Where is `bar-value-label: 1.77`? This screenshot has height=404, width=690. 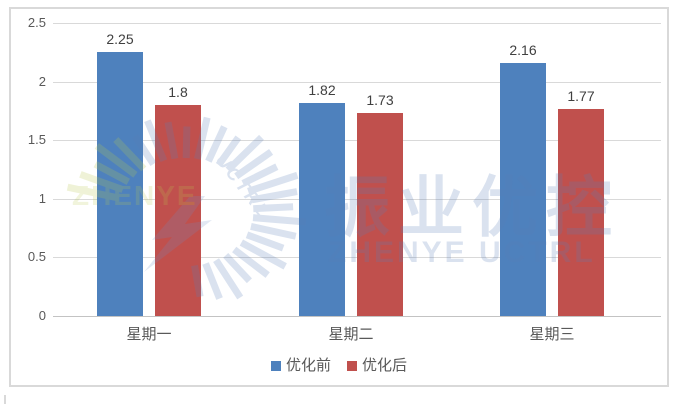
bar-value-label: 1.77 is located at coordinates (581, 95).